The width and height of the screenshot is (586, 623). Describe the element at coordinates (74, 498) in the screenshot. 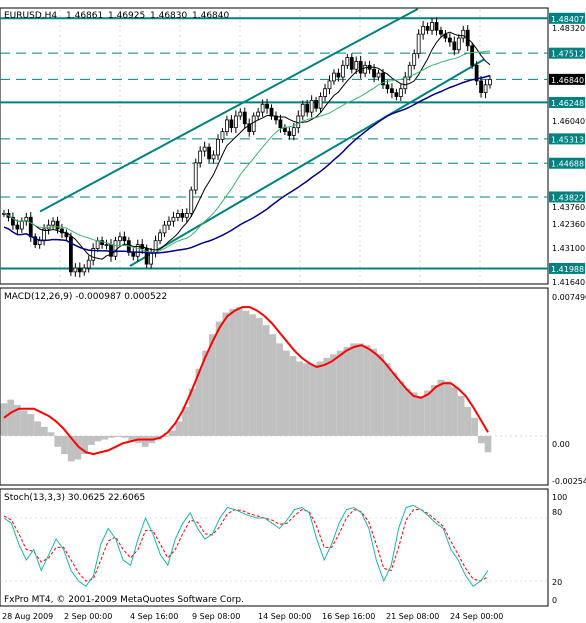

I see `stoch-label: Stoch(13,3,3) 30.0625 22.6065` at that location.